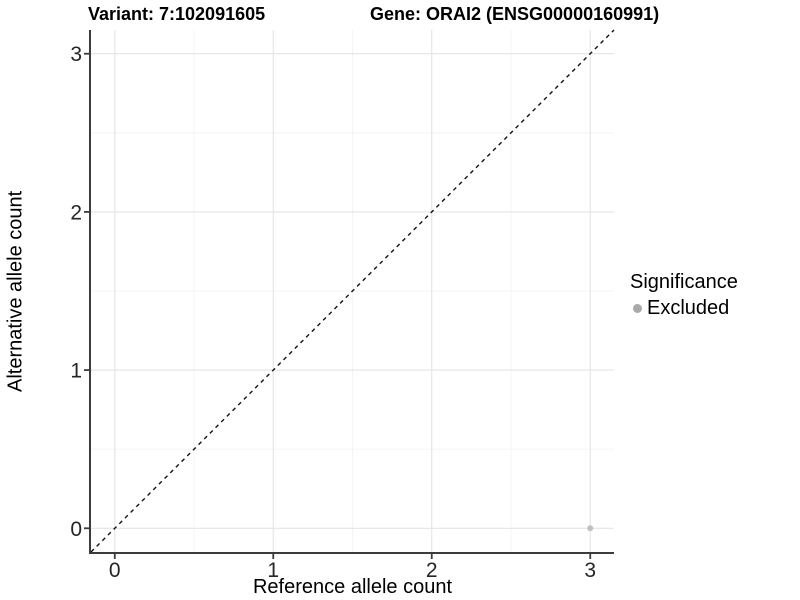  Describe the element at coordinates (590, 528) in the screenshot. I see `data-point-excluded` at that location.